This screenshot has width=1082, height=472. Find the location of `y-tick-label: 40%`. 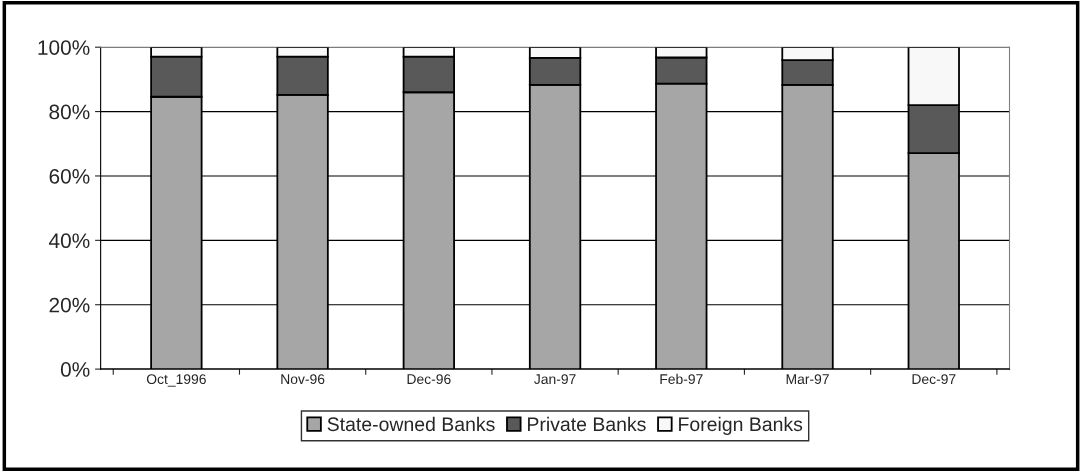

y-tick-label: 40% is located at coordinates (69, 241).